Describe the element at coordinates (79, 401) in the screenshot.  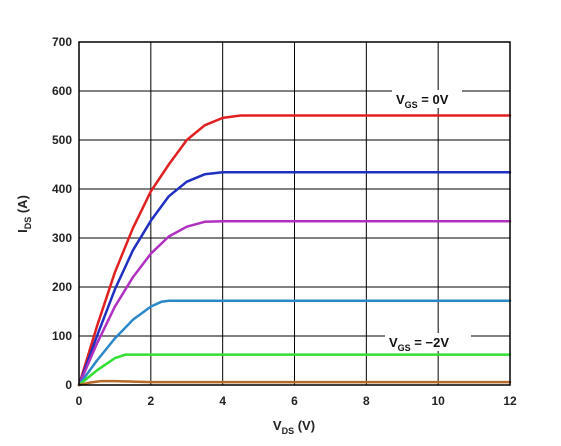
I see `x-tick-label: 0` at that location.